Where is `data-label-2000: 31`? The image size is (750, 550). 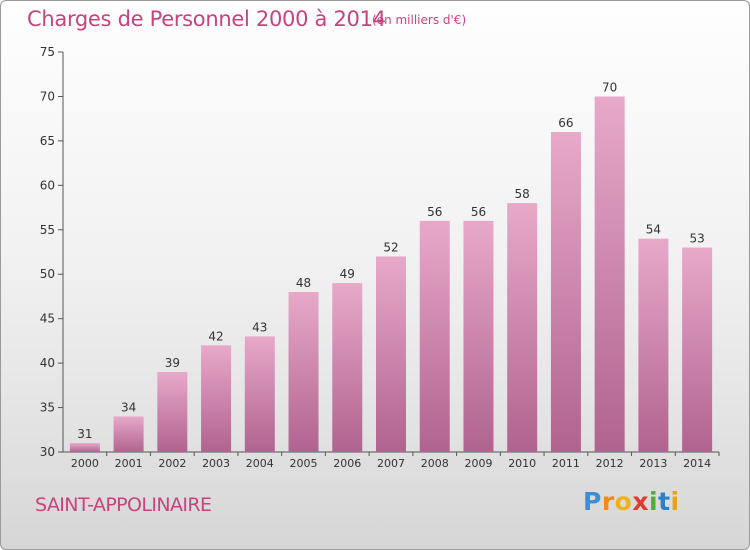 data-label-2000: 31 is located at coordinates (84, 434).